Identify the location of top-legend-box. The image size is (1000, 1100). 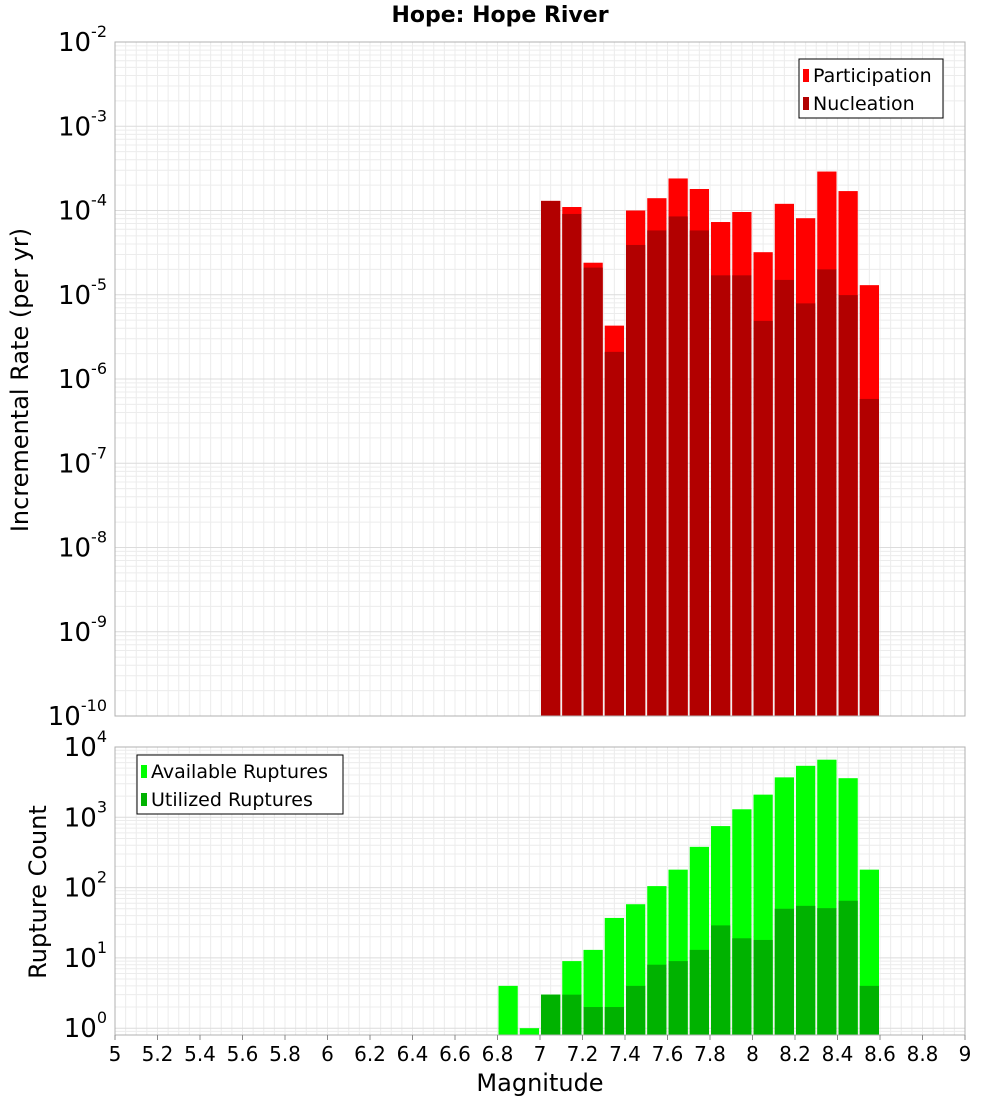
(871, 88).